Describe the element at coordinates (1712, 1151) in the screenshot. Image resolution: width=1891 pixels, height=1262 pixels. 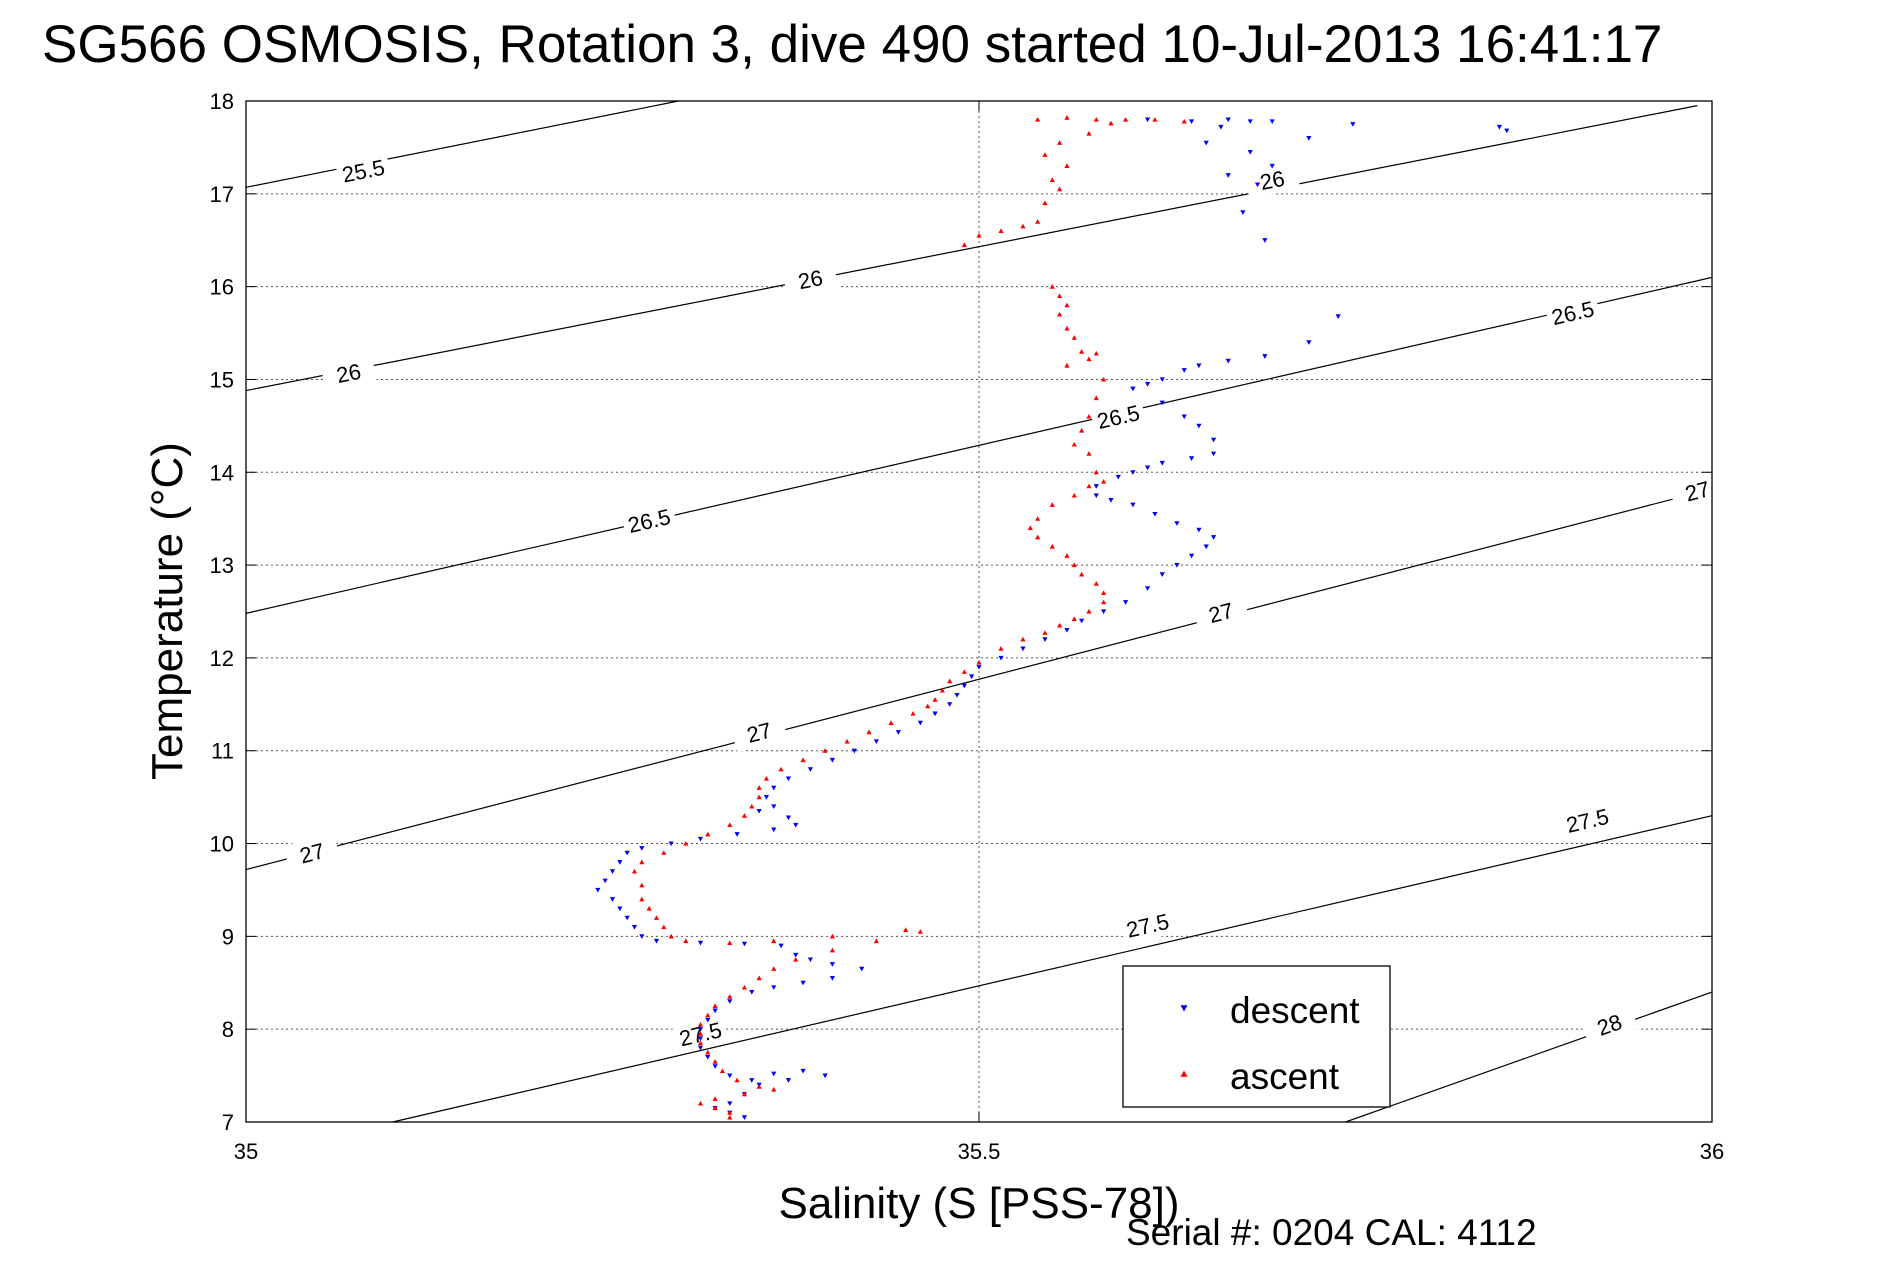
I see `x-tick-label: 36` at that location.